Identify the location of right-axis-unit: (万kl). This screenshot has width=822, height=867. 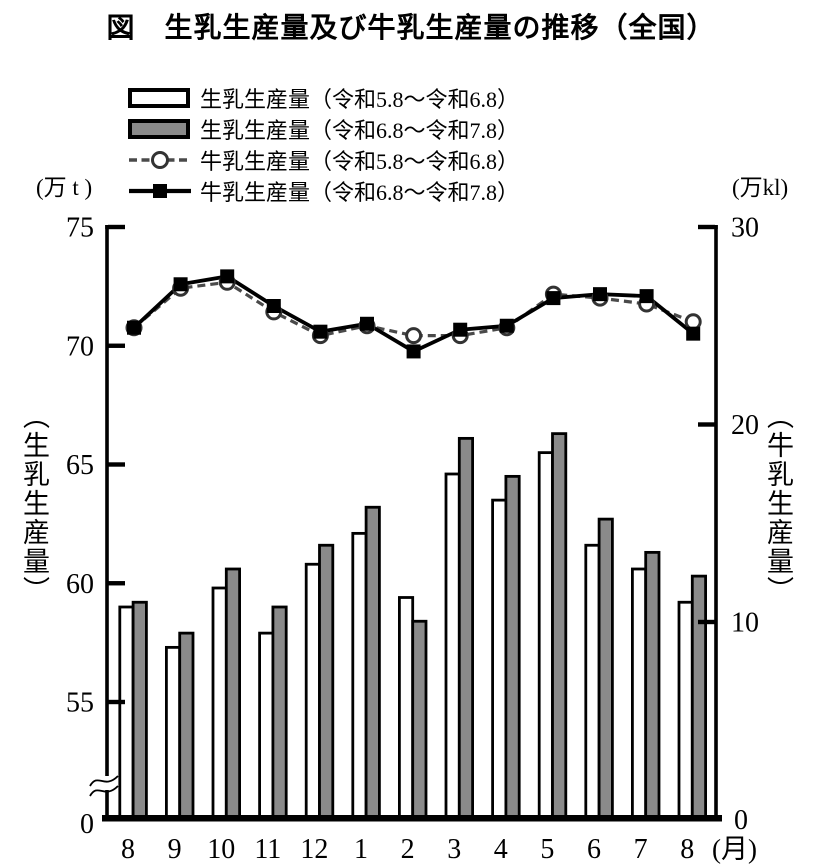
(760, 187).